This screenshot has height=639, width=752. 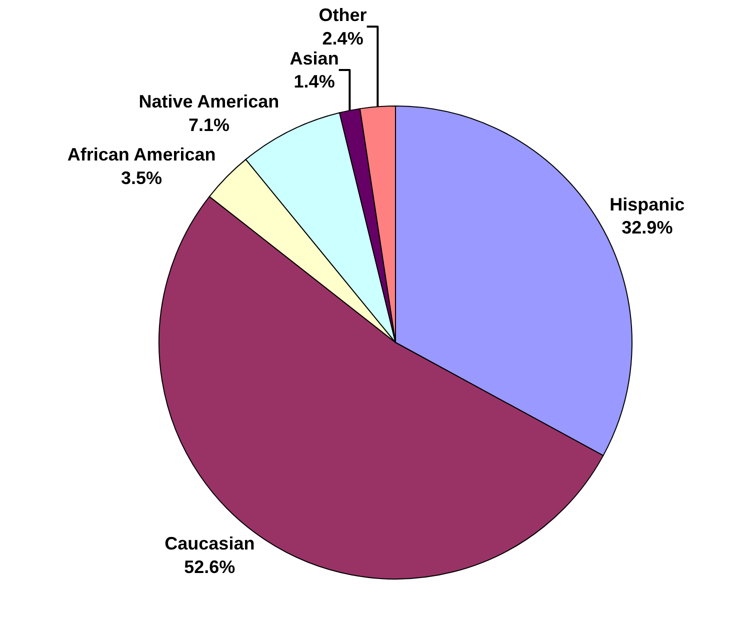 What do you see at coordinates (342, 14) in the screenshot?
I see `slice-label: Other` at bounding box center [342, 14].